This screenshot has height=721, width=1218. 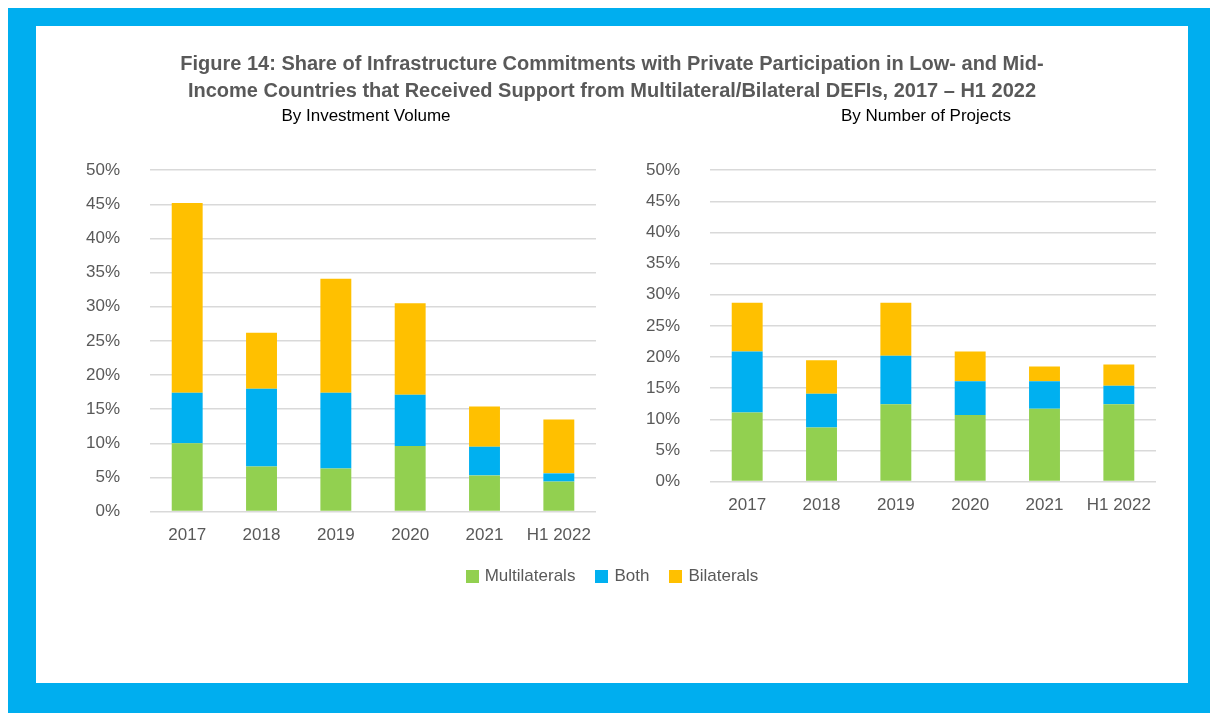 What do you see at coordinates (612, 77) in the screenshot?
I see `chart-title: Figure 14: Share of Infrastructure Commitments with Private Participation in Low- and Mid-Income Countries that Received Support from Multilateral/Bilateral DEFIs, 2017 – H1 2022` at bounding box center [612, 77].